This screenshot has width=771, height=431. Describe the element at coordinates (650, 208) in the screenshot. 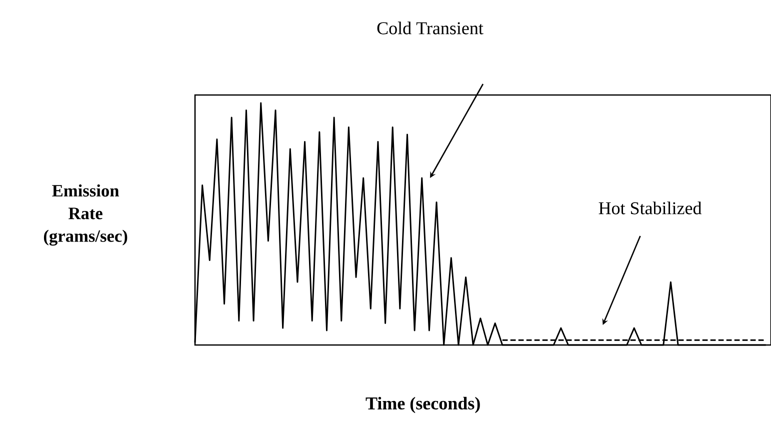

I see `annotation: Hot Stabilized` at that location.